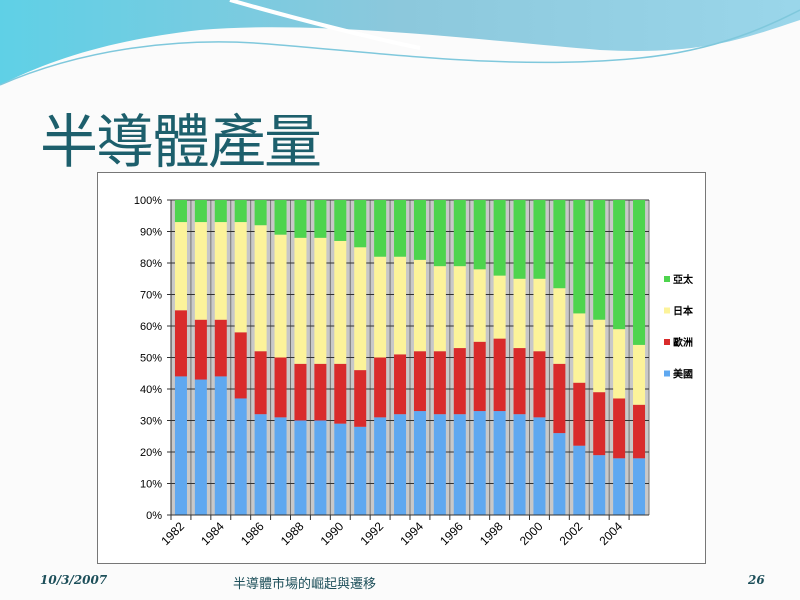 The width and height of the screenshot is (800, 600). What do you see at coordinates (599, 424) in the screenshot?
I see `bar-segment-2003` at bounding box center [599, 424].